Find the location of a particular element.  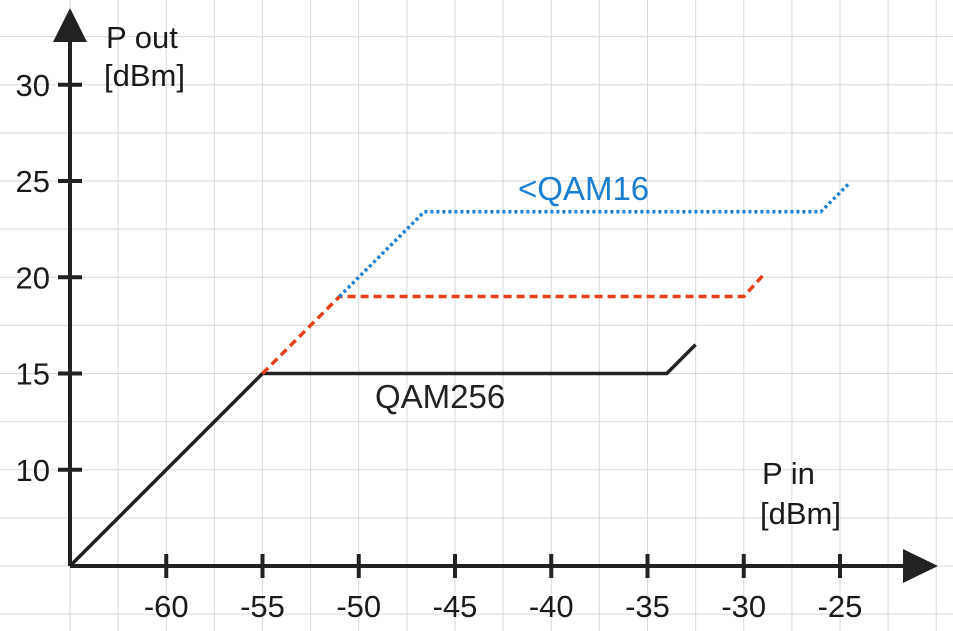

series-label-qam16: <QAM16 is located at coordinates (583, 188).